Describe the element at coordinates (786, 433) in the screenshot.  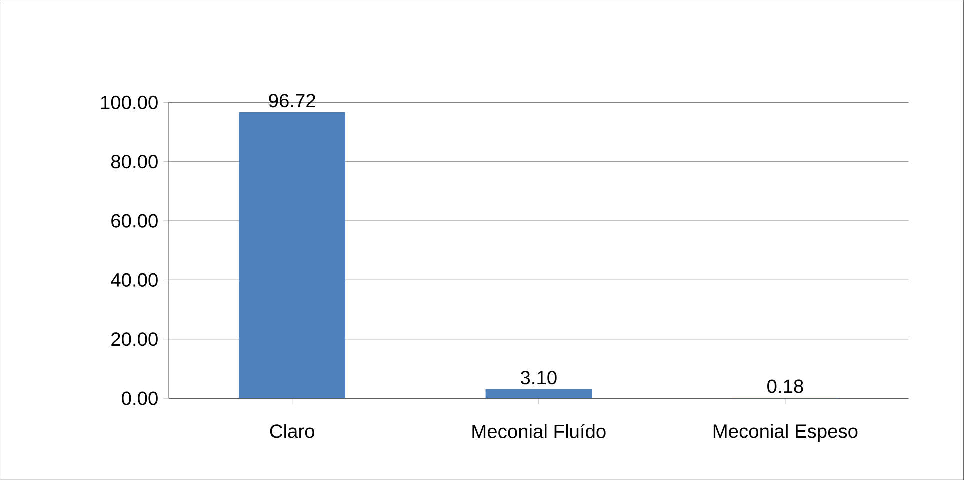
I see `x-tick-label: Meconial Espeso` at that location.